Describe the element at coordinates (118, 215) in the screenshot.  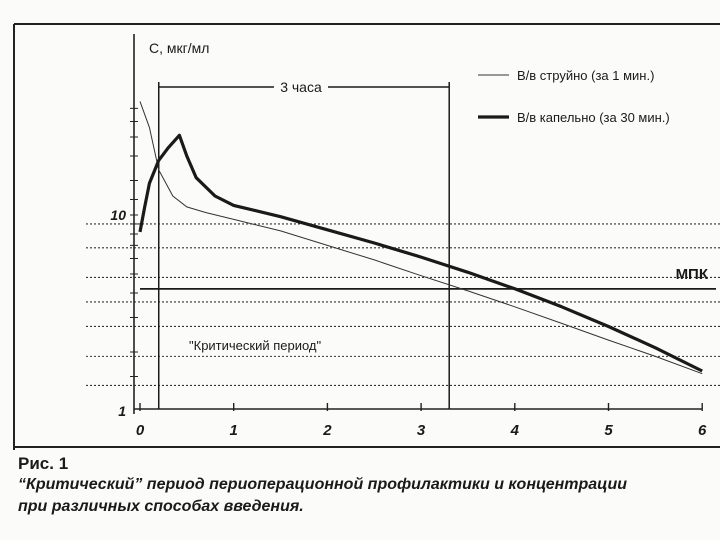
I see `y-tick-label-0: 10` at that location.